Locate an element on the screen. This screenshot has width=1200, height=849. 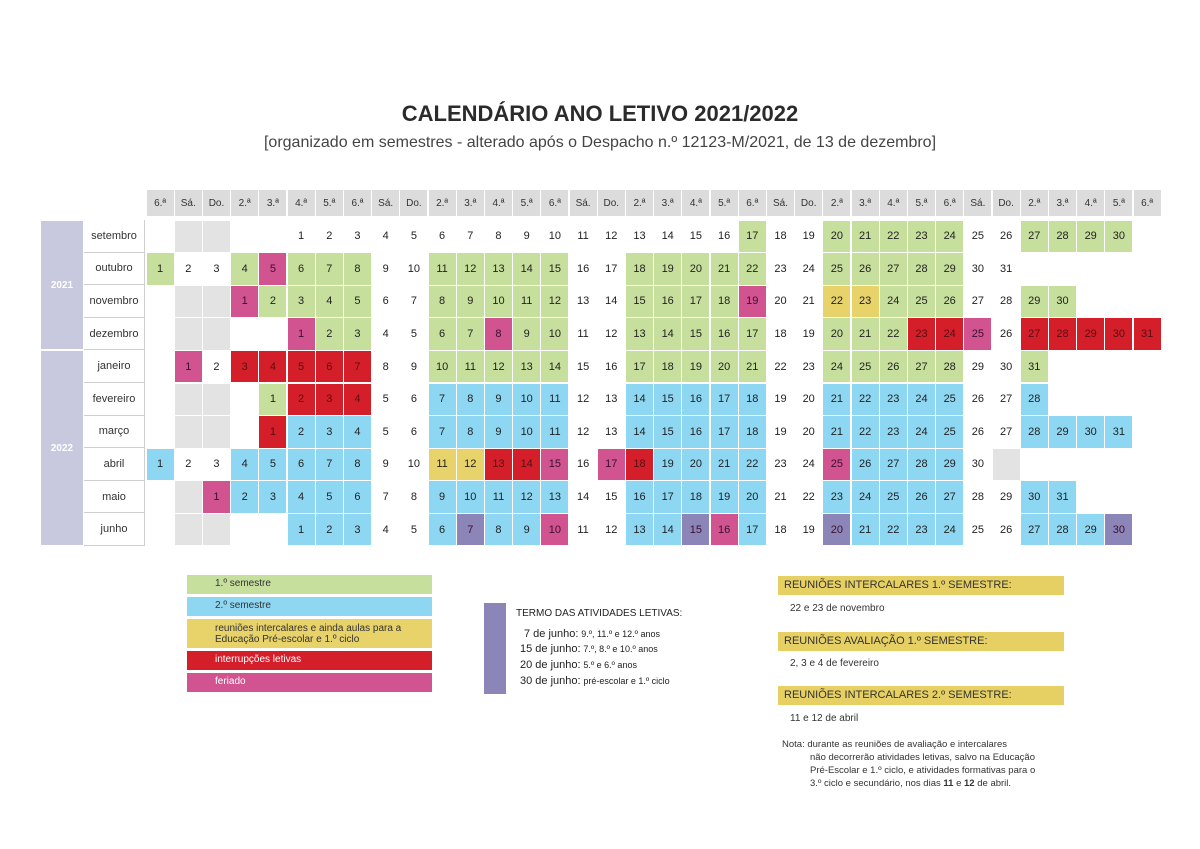
note-bold: 11 is located at coordinates (948, 783).